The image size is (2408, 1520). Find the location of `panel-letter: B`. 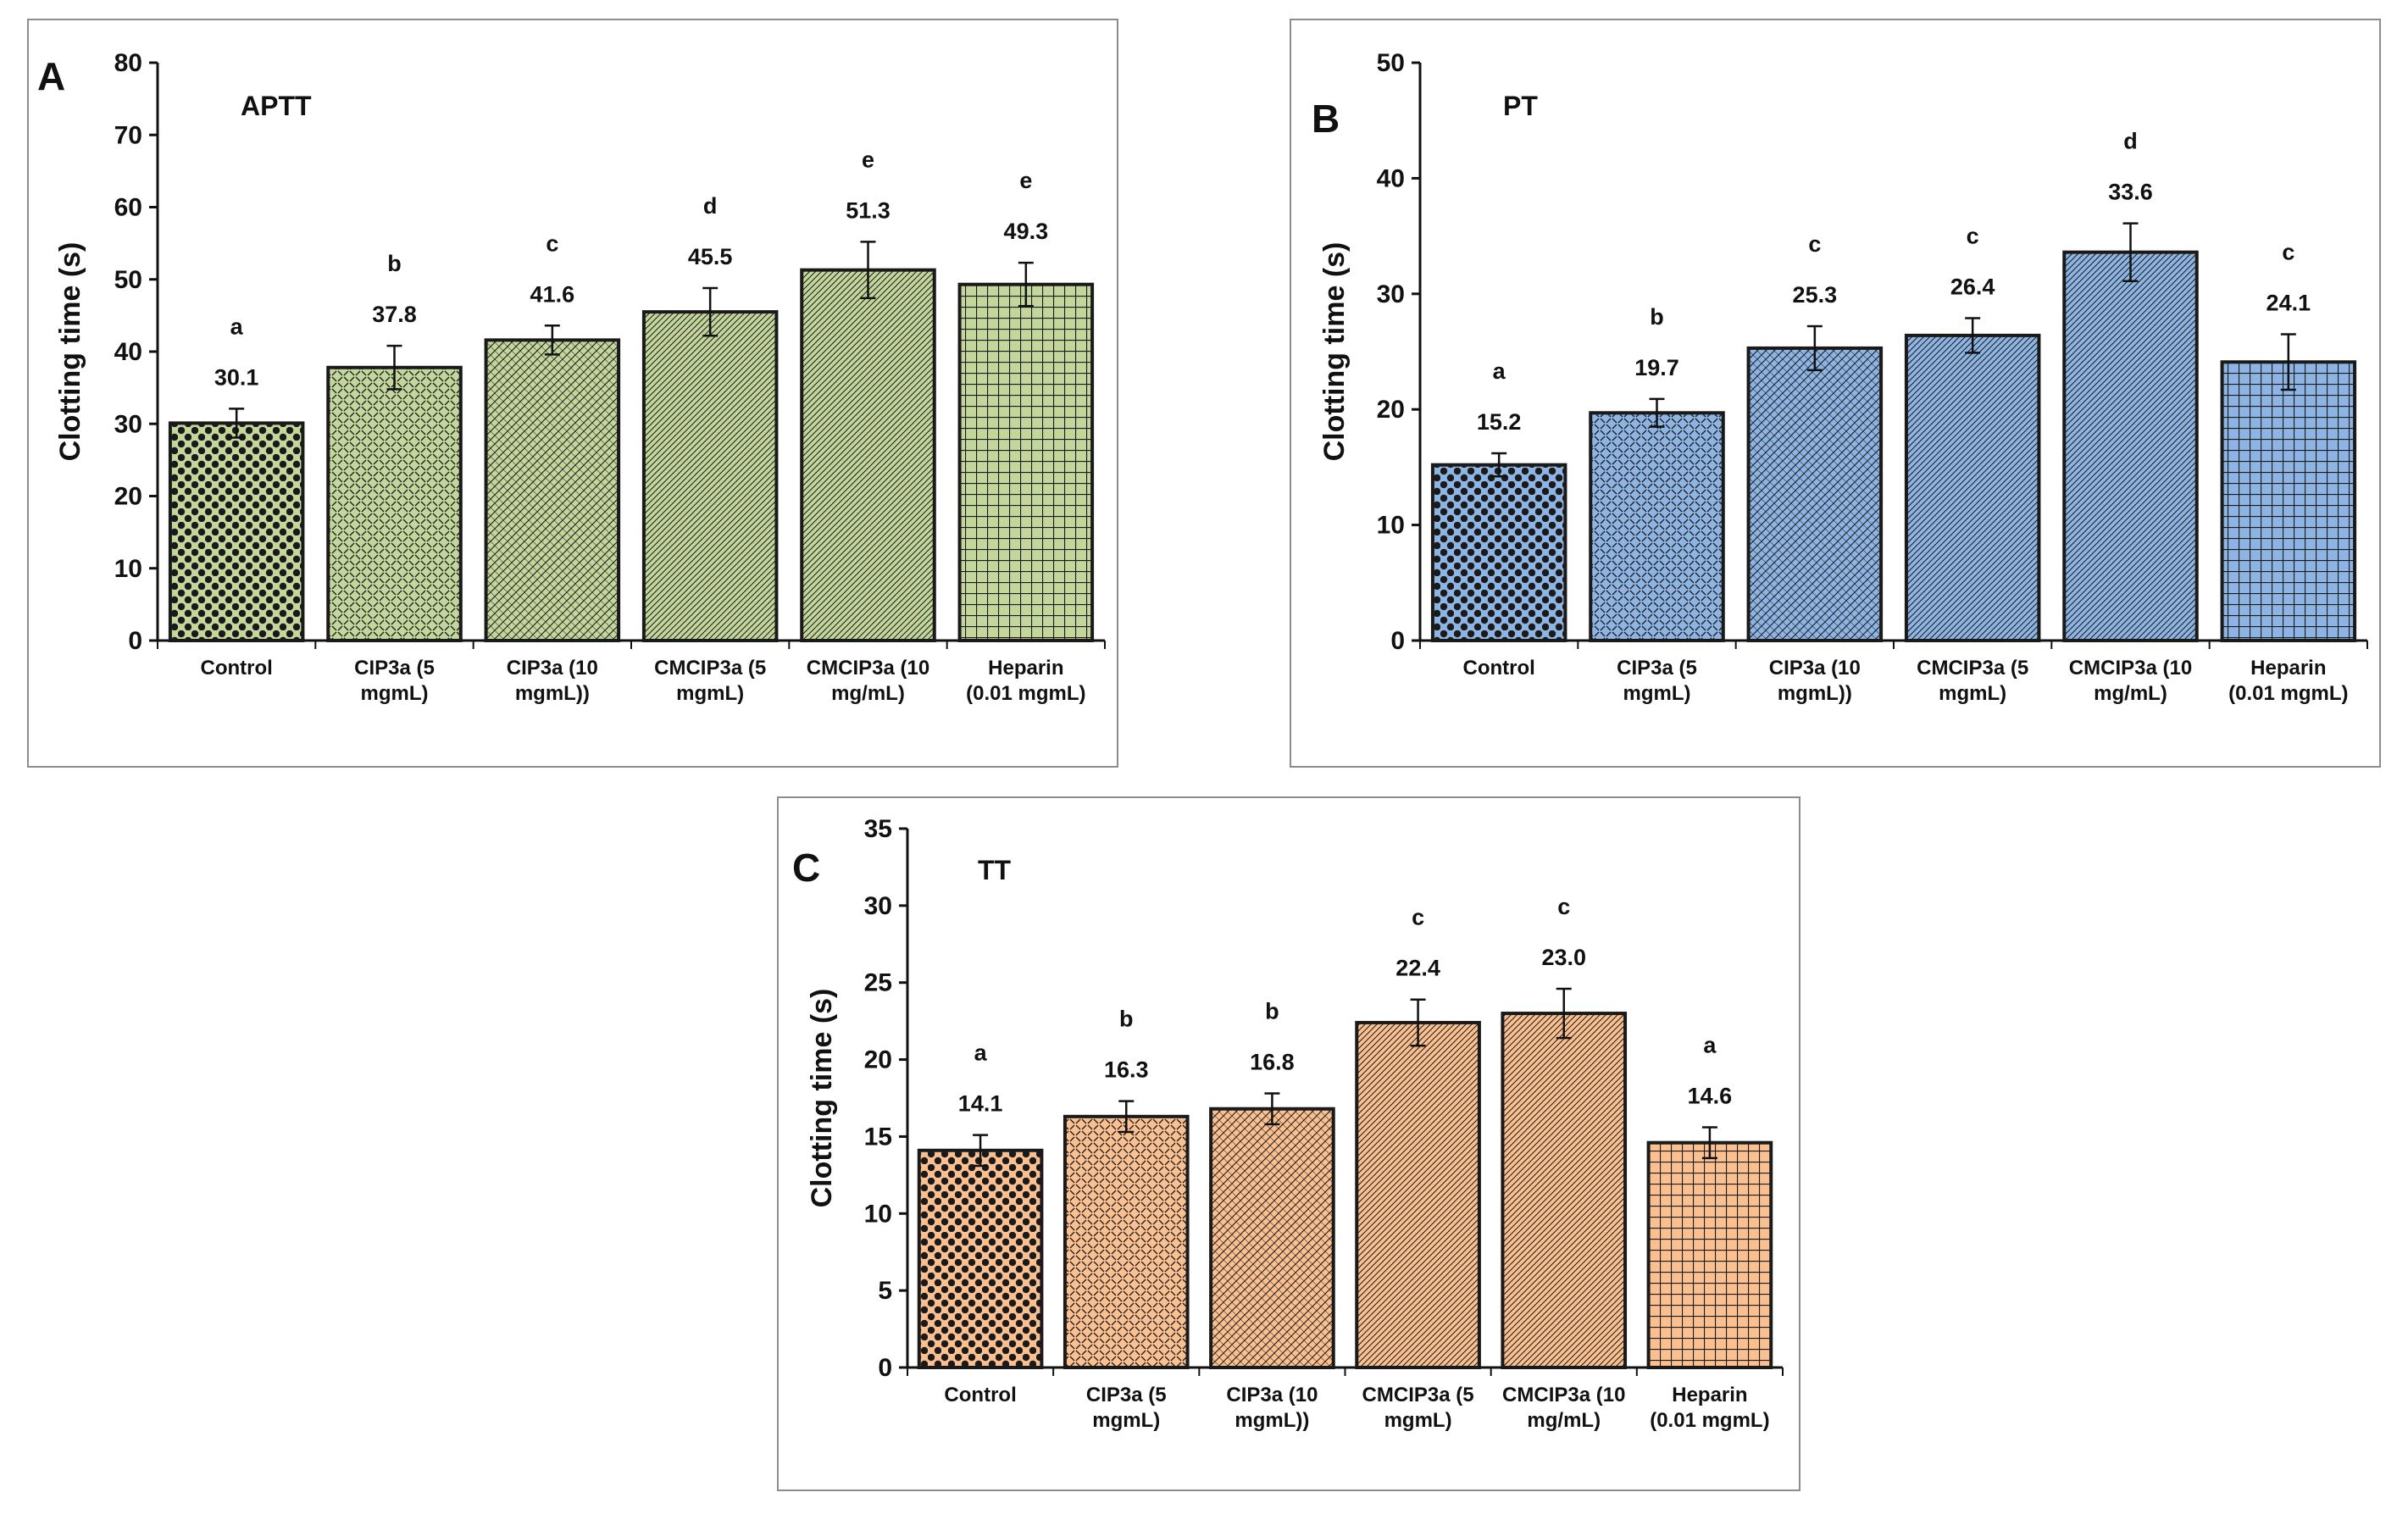

panel-letter: B is located at coordinates (1326, 119).